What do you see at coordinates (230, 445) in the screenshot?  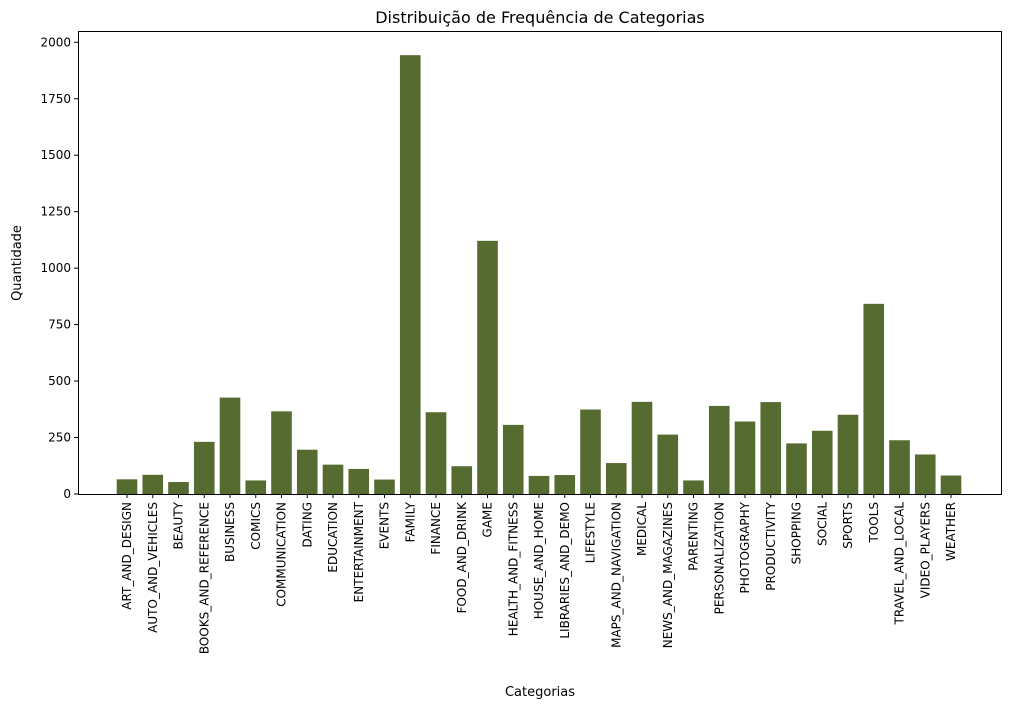 I see `bar-business` at bounding box center [230, 445].